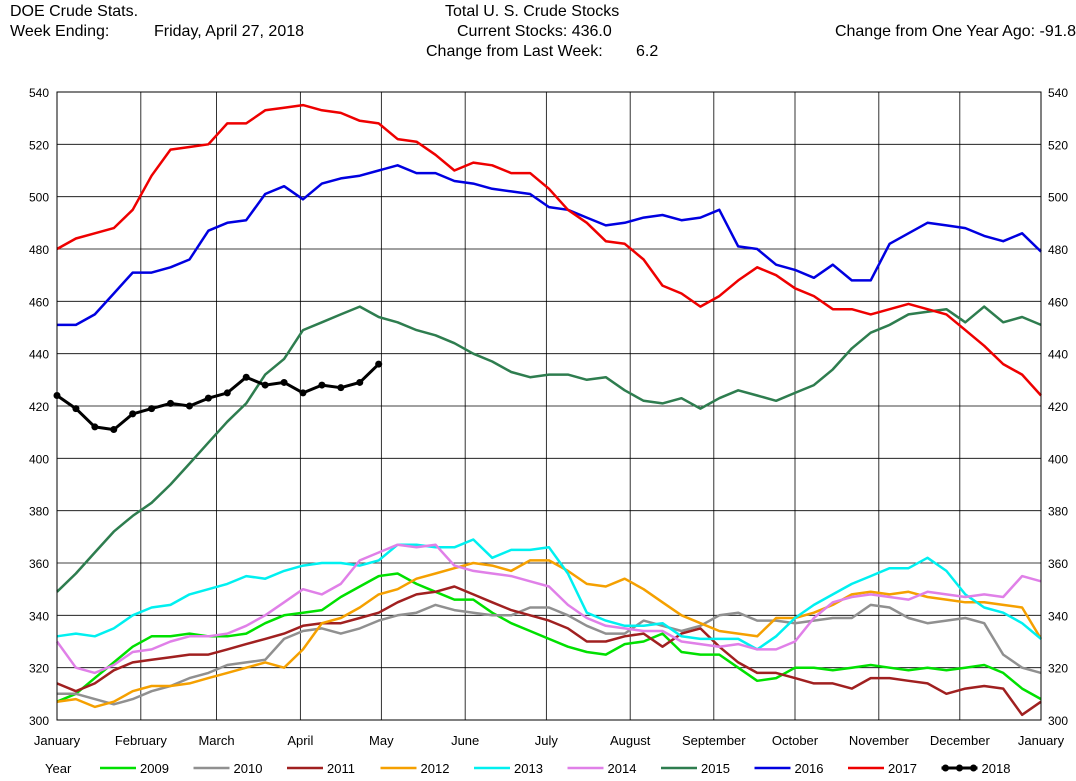  I want to click on legend-label-2015: 2015, so click(715, 768).